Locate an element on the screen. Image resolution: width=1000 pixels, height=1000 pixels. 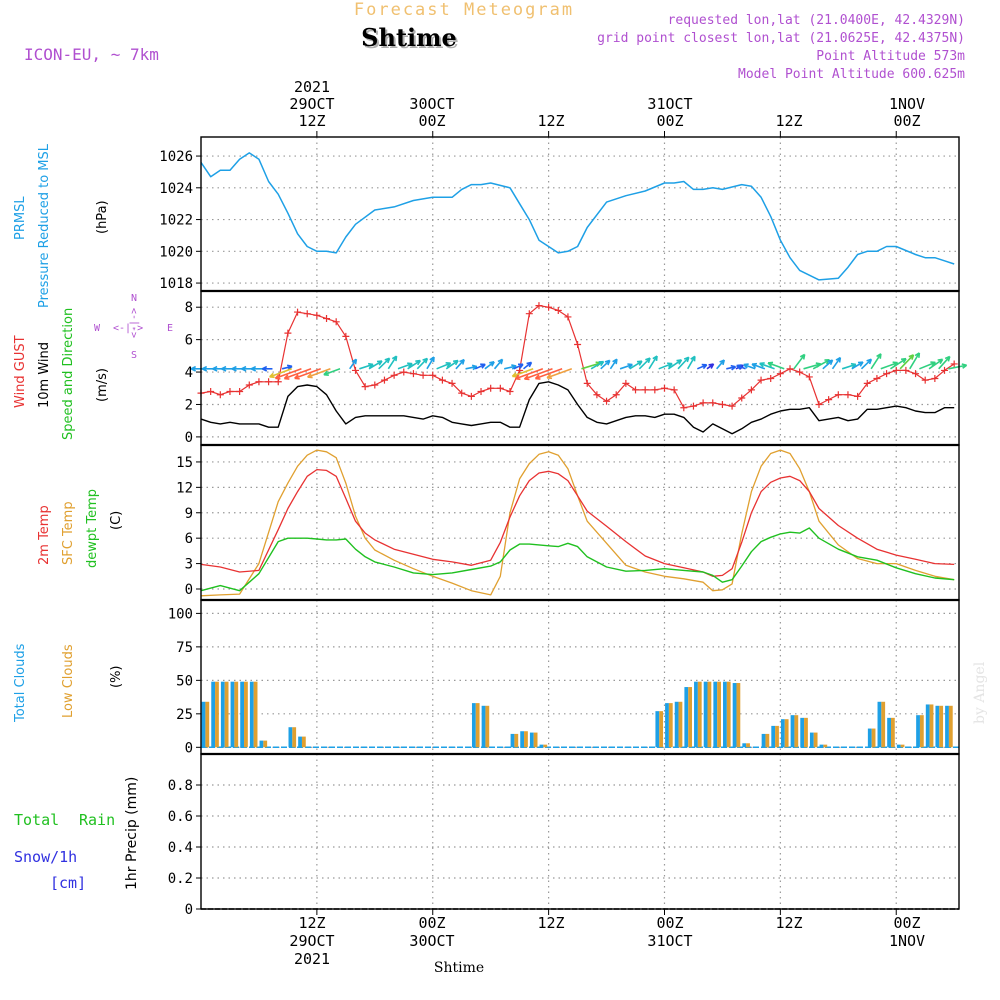
y-tick-label: 25 is located at coordinates (184, 715).